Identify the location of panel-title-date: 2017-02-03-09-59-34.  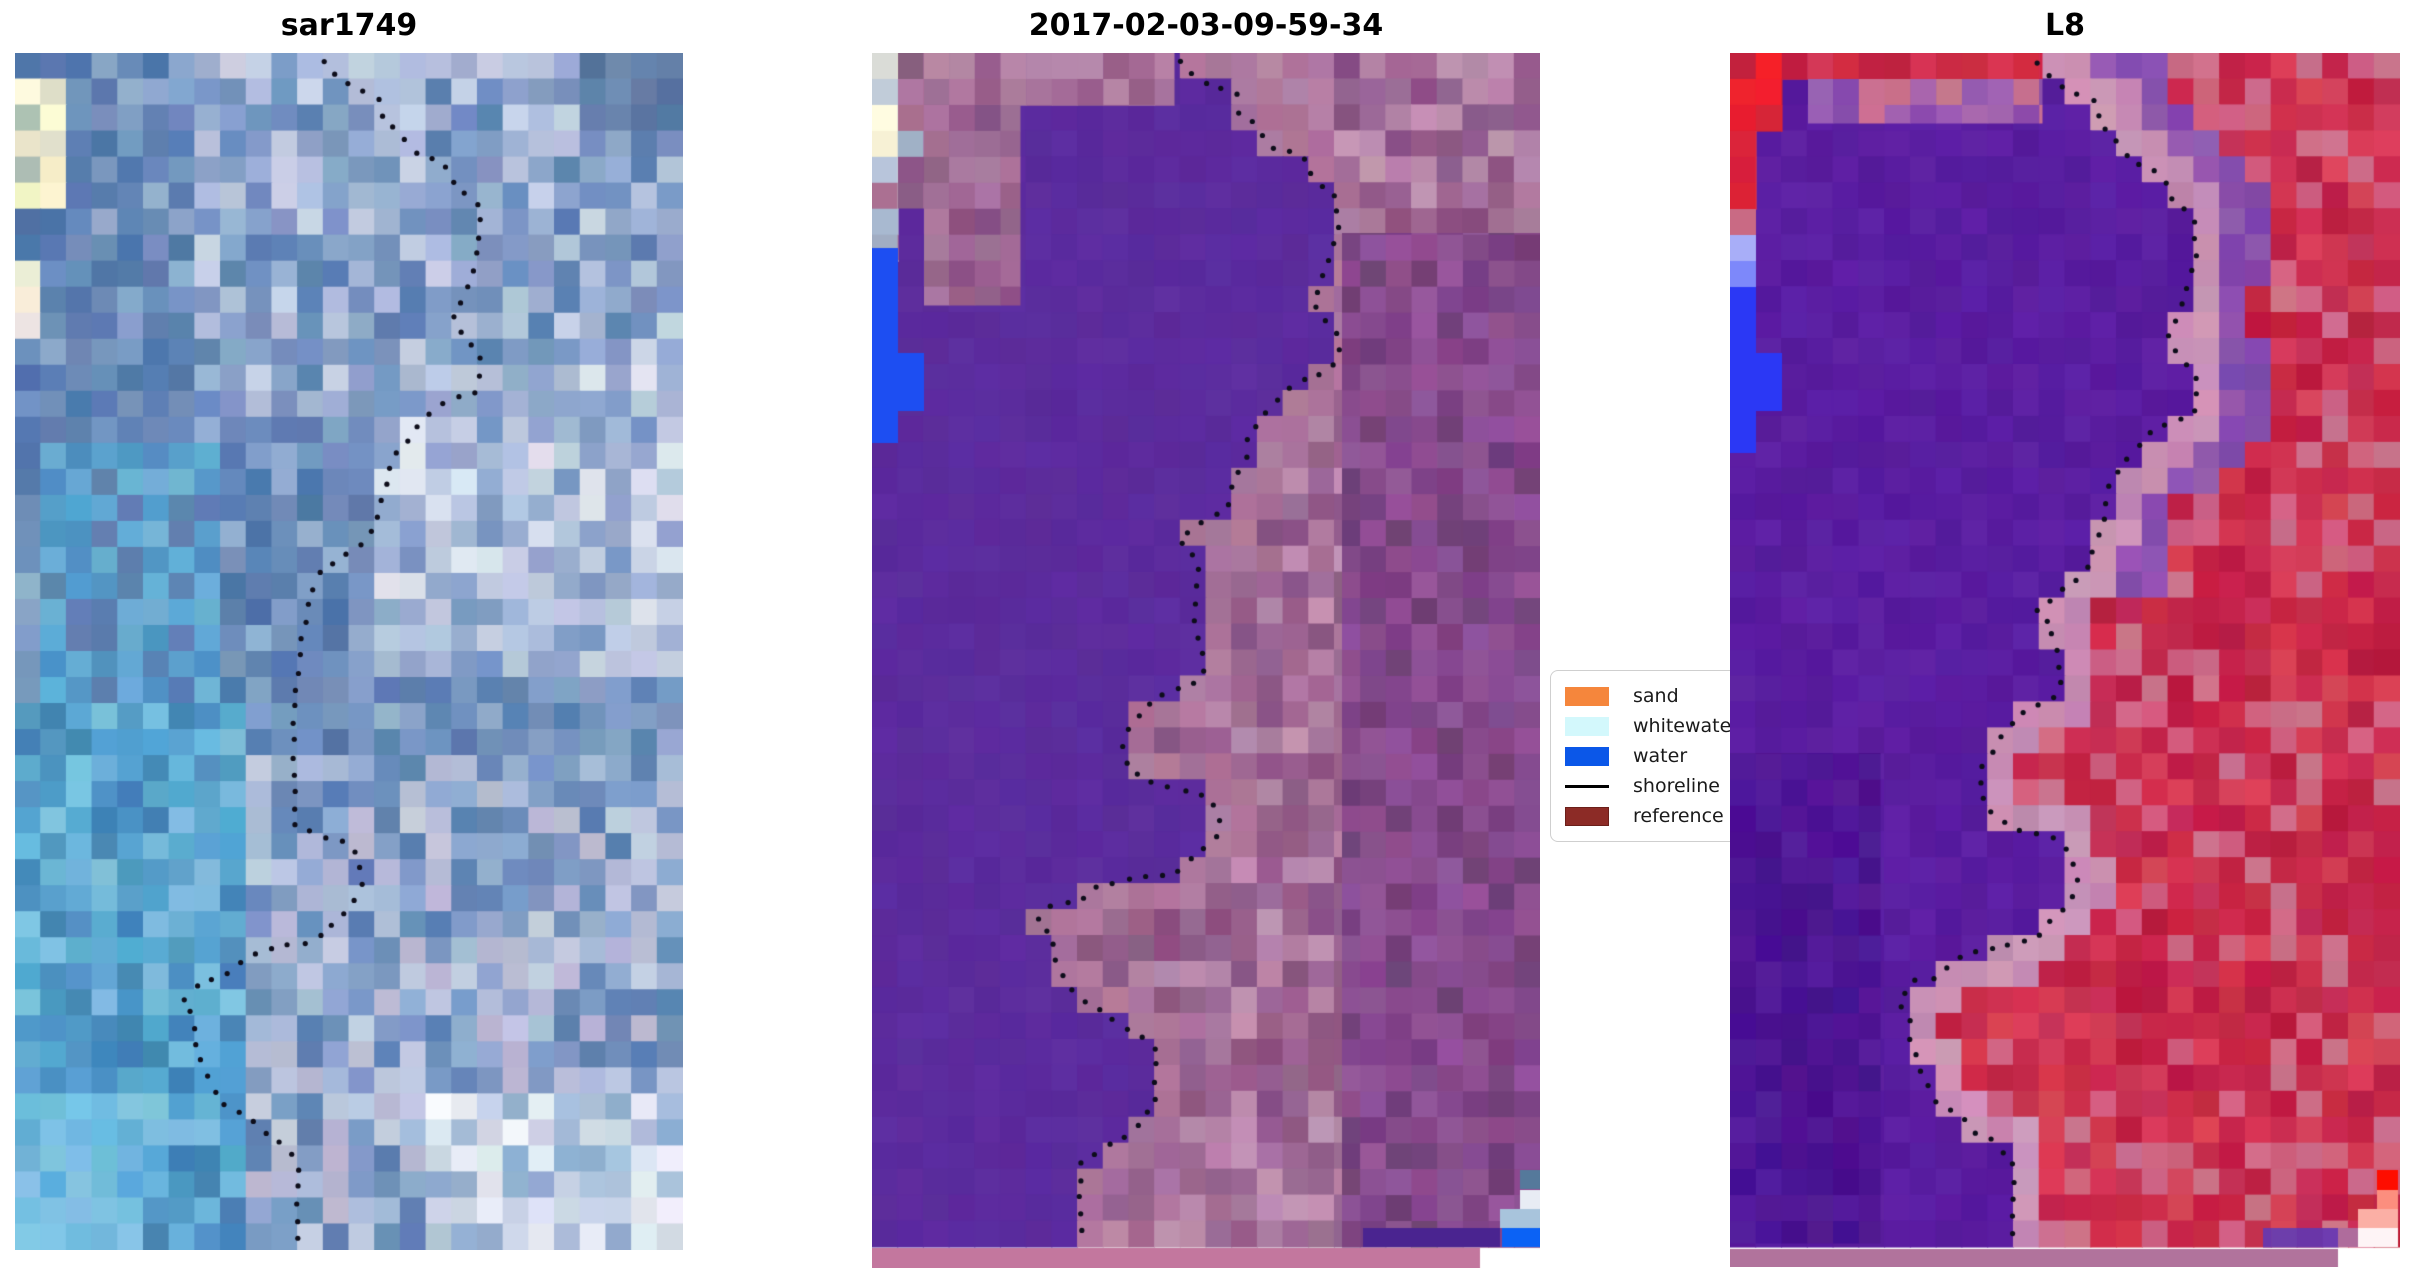
(1206, 25).